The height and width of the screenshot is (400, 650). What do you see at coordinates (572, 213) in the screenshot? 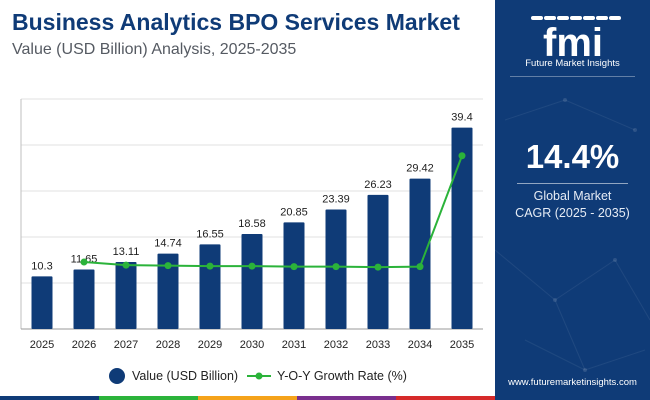
I see `cagr-label-period: CAGR (2025 - 2035)` at bounding box center [572, 213].